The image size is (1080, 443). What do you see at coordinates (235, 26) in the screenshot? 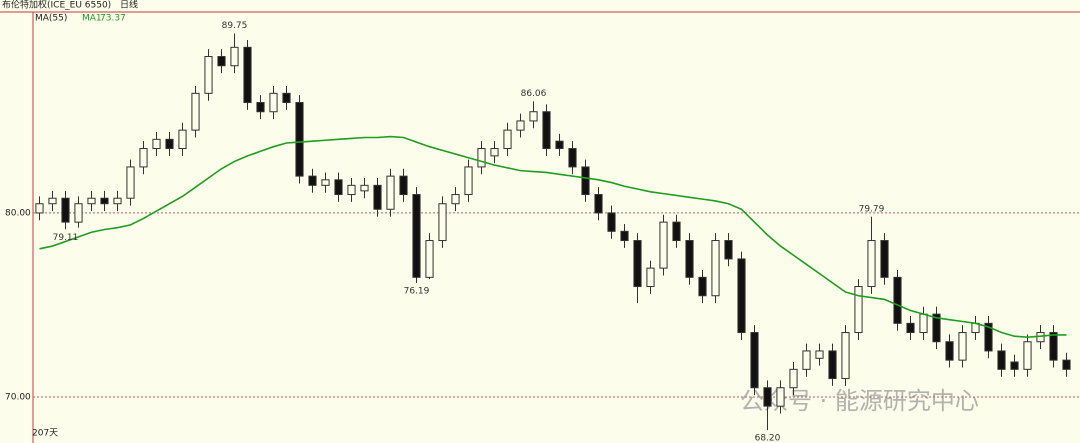
I see `extreme-label: 89.75` at bounding box center [235, 26].